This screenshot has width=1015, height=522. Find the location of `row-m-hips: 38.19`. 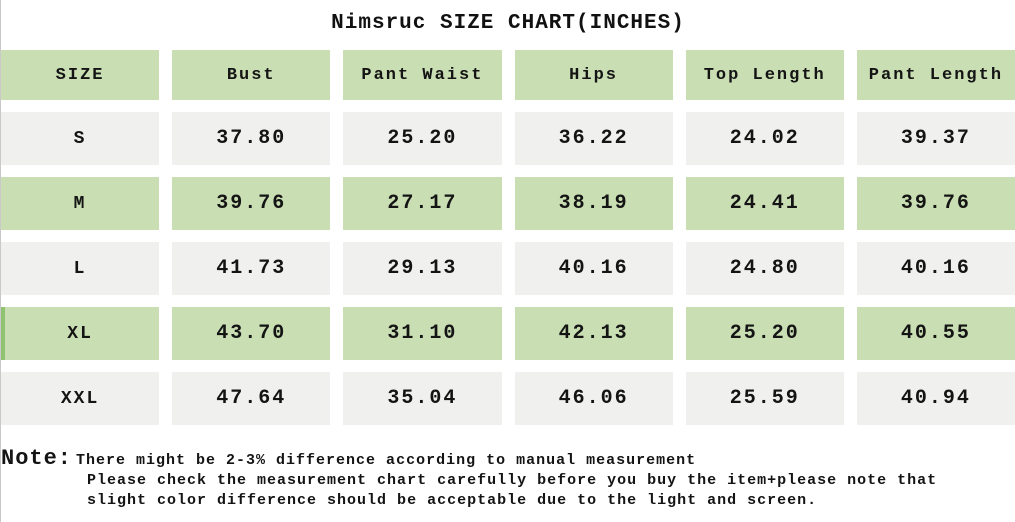

row-m-hips: 38.19 is located at coordinates (593, 203).